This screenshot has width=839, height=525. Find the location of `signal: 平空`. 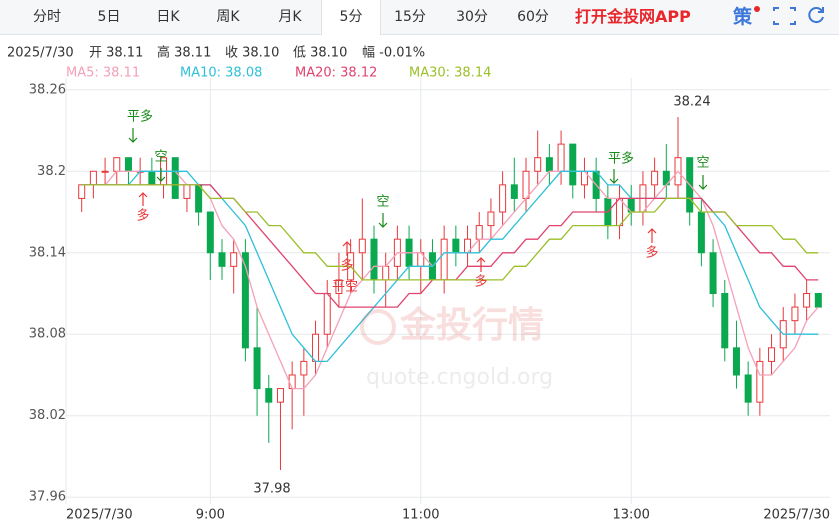

signal: 平空 is located at coordinates (345, 287).